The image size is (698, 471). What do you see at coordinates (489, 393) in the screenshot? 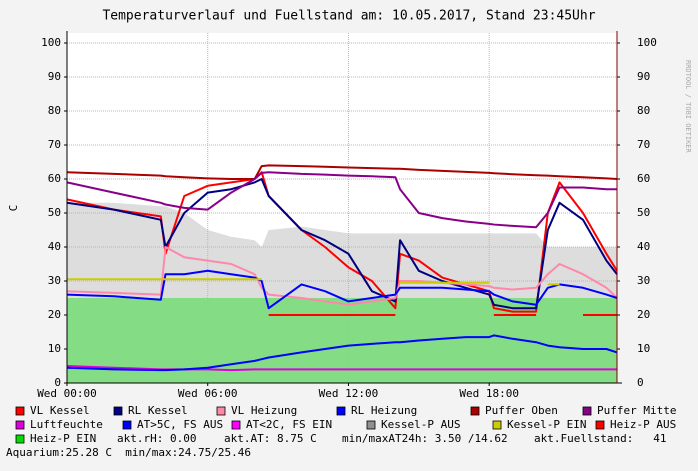
I see `x-tick-label: Wed 18:00` at bounding box center [489, 393].